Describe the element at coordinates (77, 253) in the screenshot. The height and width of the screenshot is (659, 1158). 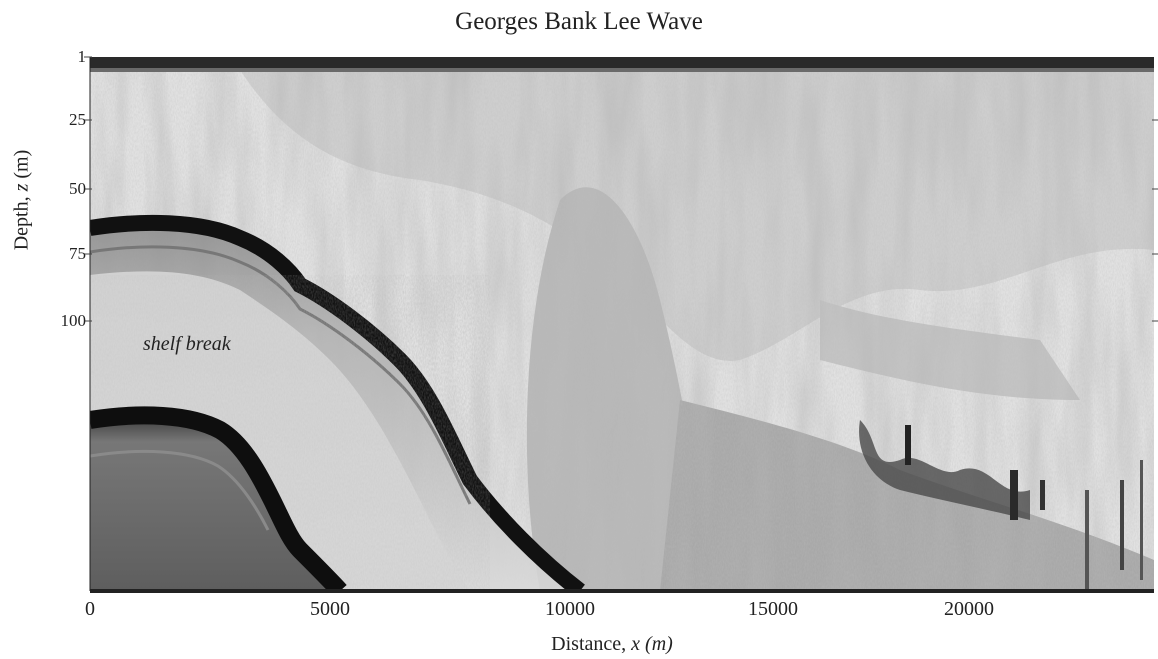
I see `y-tick-label: 75` at that location.